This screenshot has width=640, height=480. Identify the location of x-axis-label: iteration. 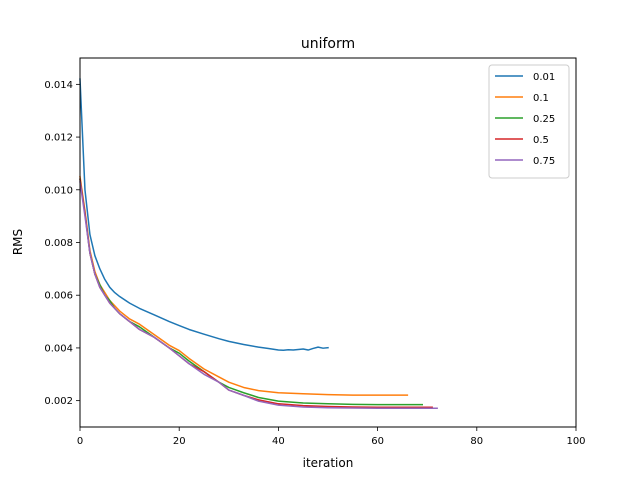
(328, 463).